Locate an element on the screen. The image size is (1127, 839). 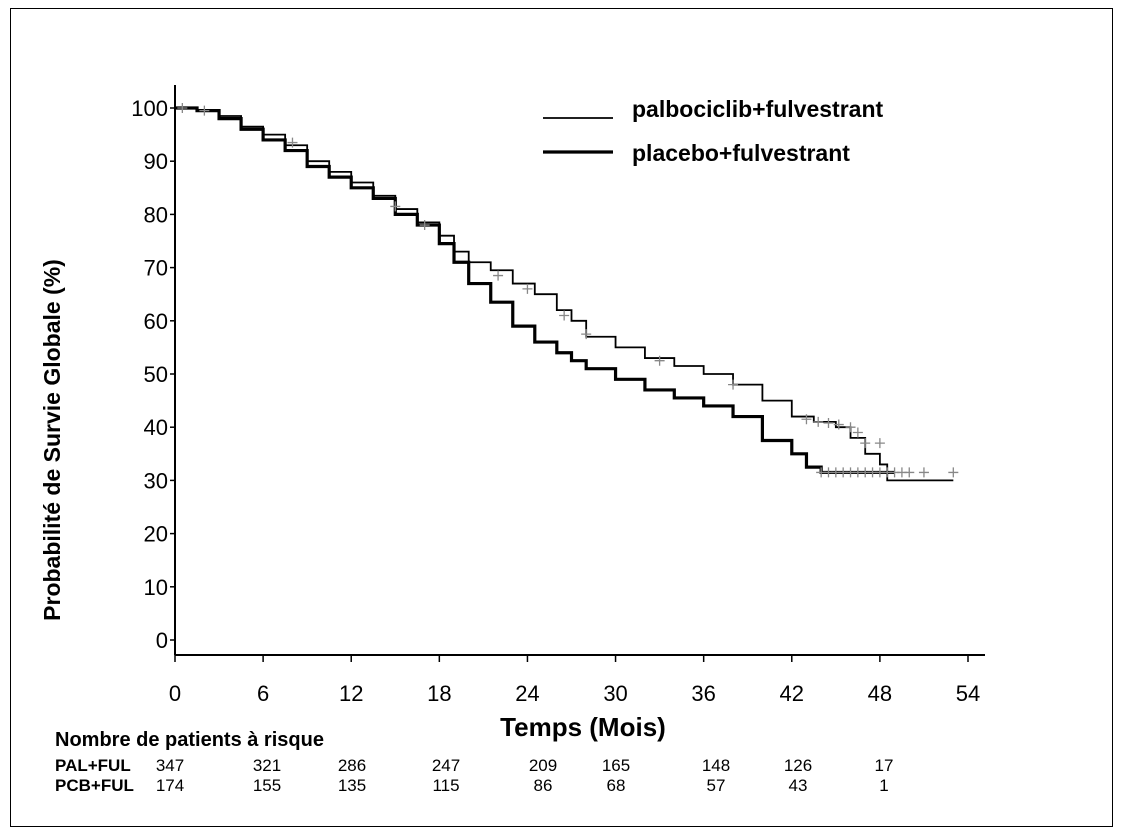
y-tick-label: 30 is located at coordinates (156, 480).